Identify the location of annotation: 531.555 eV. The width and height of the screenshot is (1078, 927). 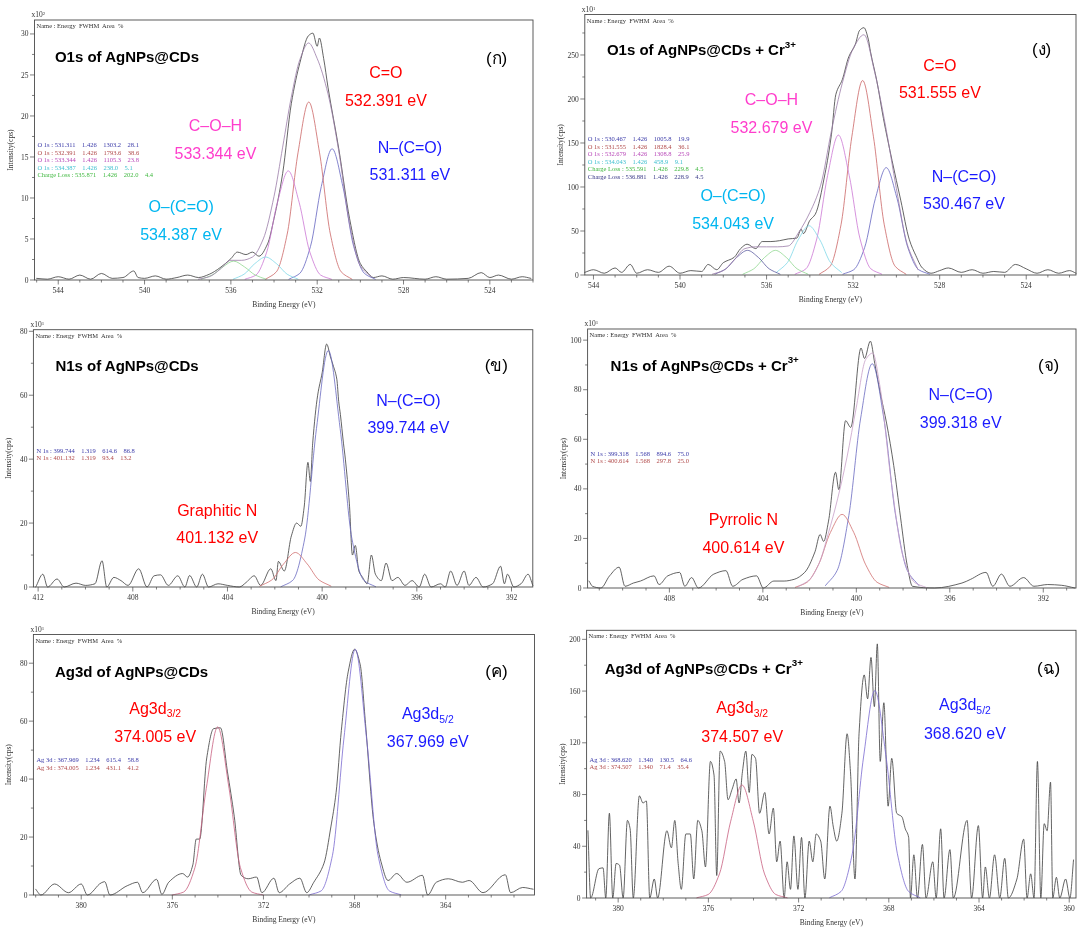
(940, 93).